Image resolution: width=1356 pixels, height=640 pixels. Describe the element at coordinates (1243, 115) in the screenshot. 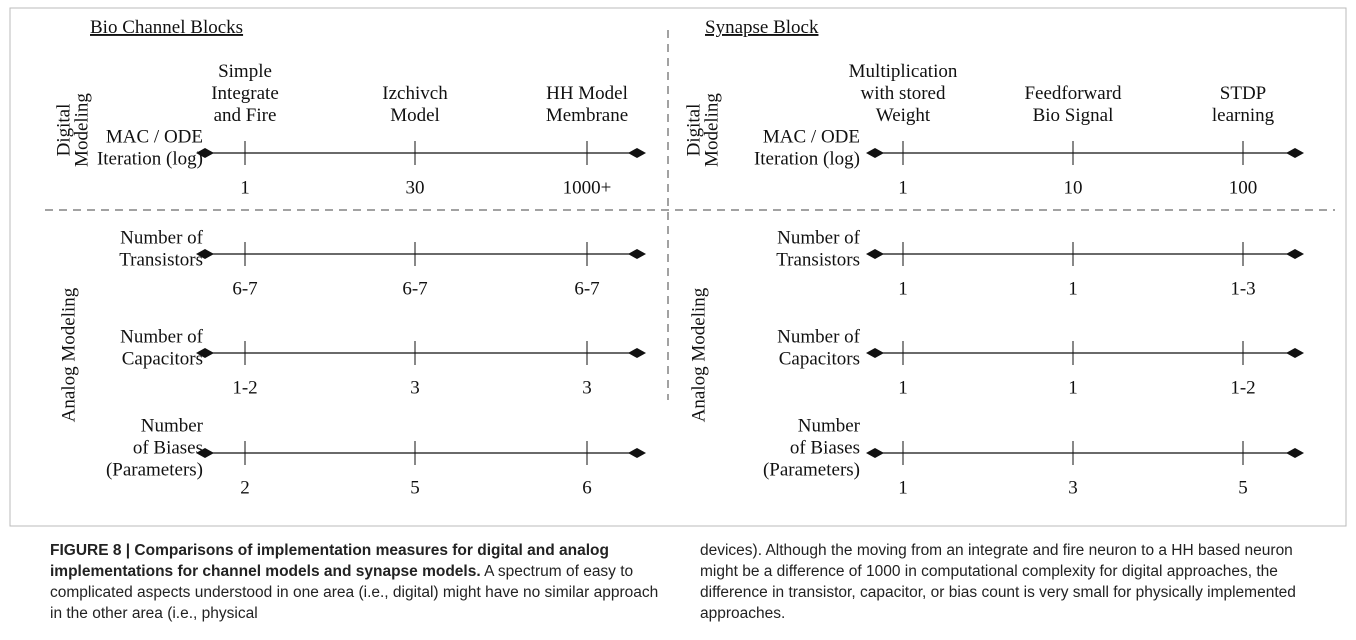

I see `column-header: learning` at that location.